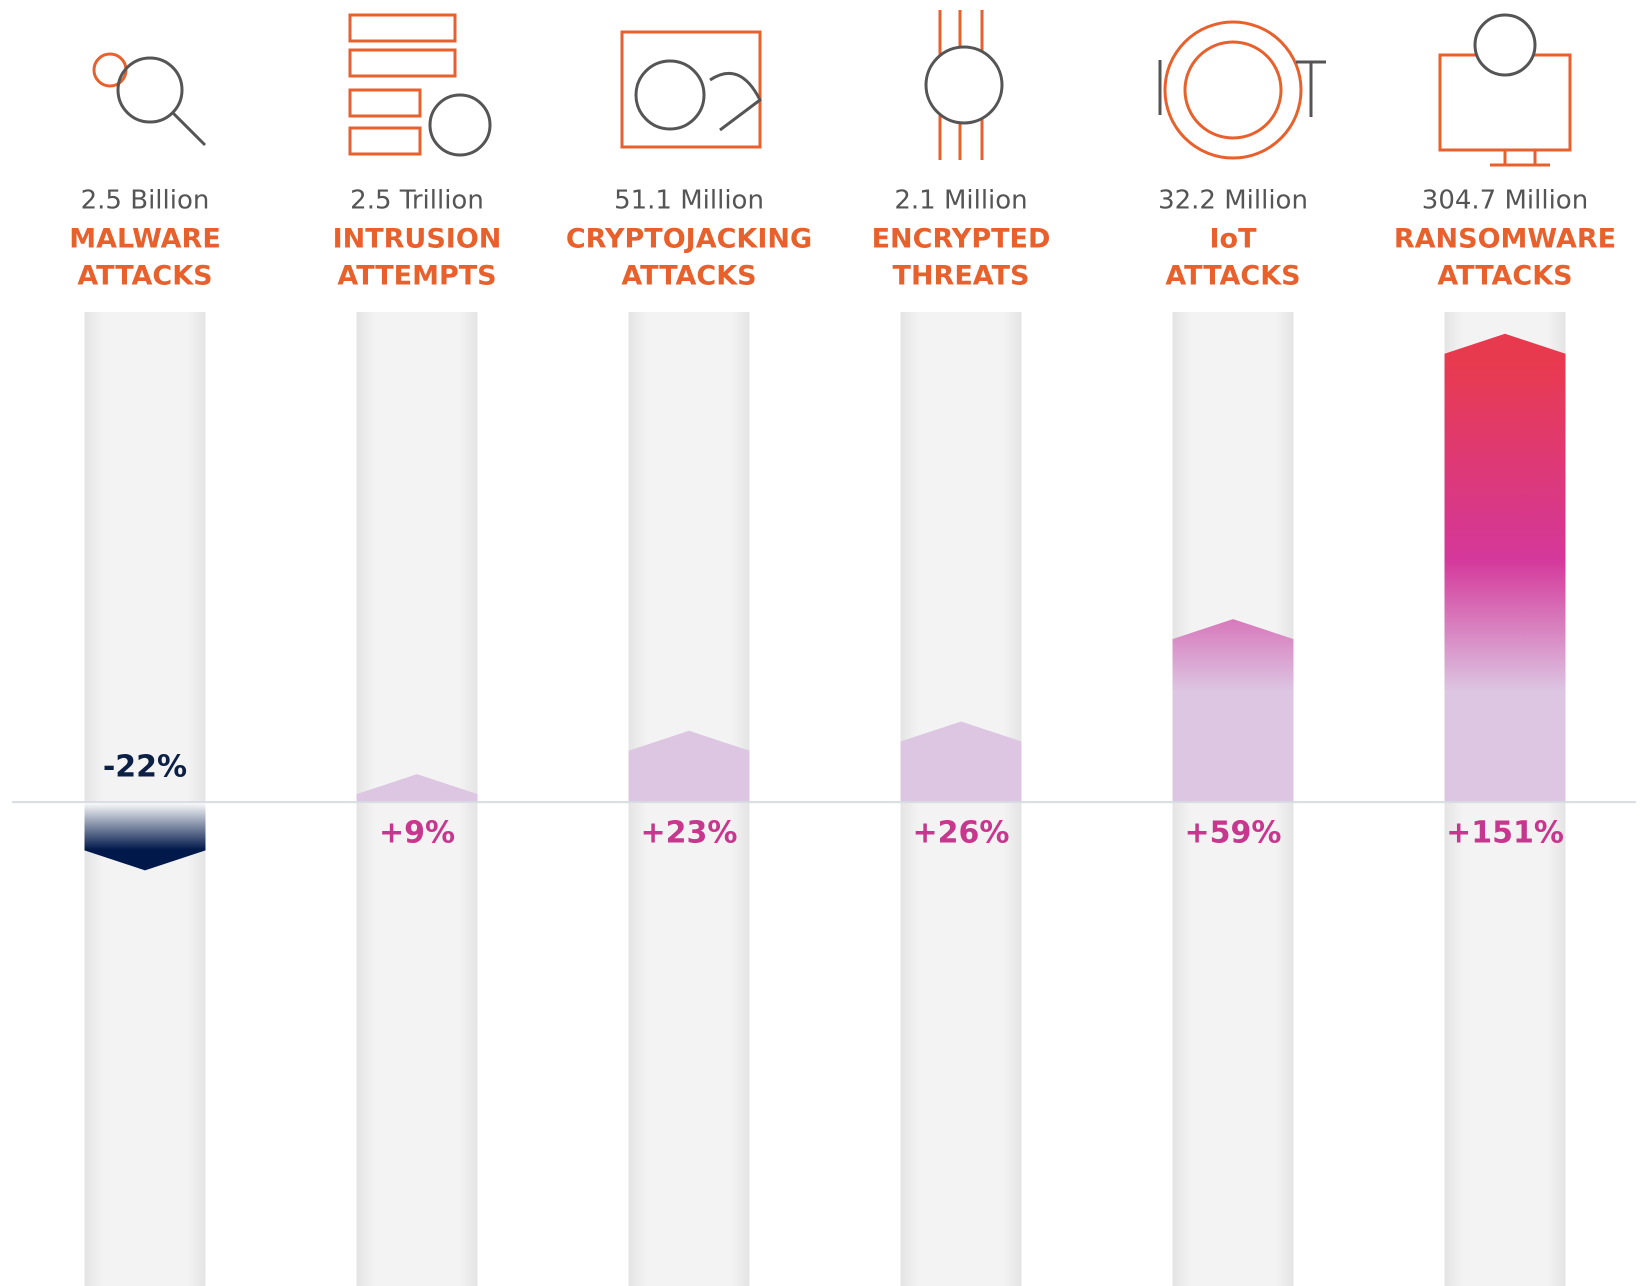 The image size is (1640, 1286). Describe the element at coordinates (1233, 239) in the screenshot. I see `category-label: IoT` at that location.